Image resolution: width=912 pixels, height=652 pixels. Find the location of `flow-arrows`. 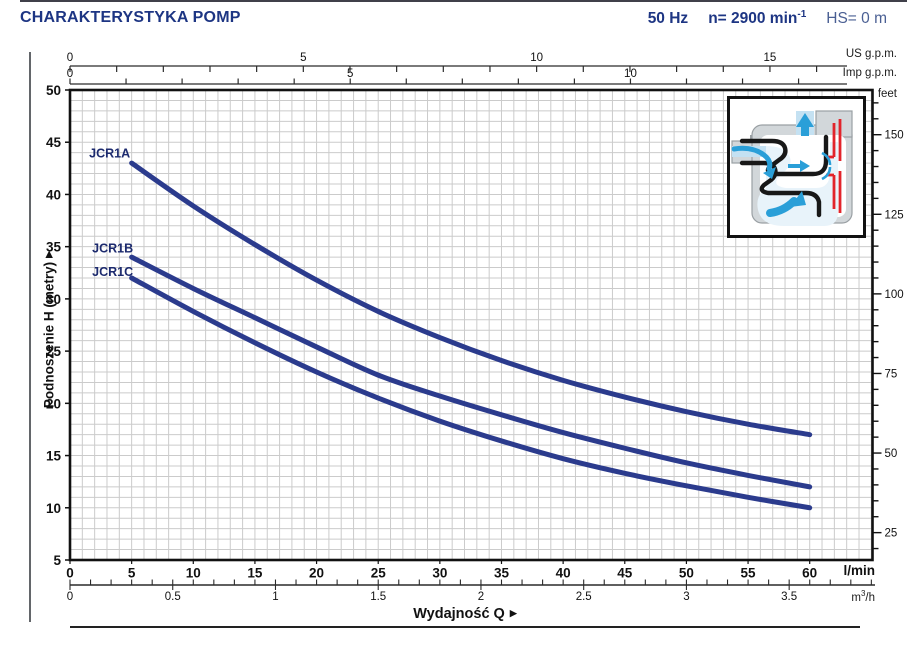

flow-arrows is located at coordinates (781, 165).